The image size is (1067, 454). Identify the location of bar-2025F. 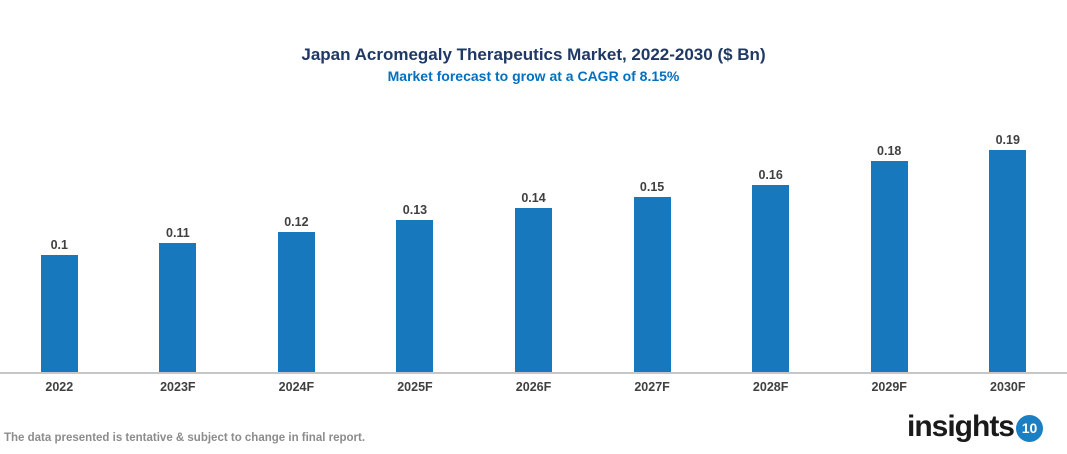
(415, 296).